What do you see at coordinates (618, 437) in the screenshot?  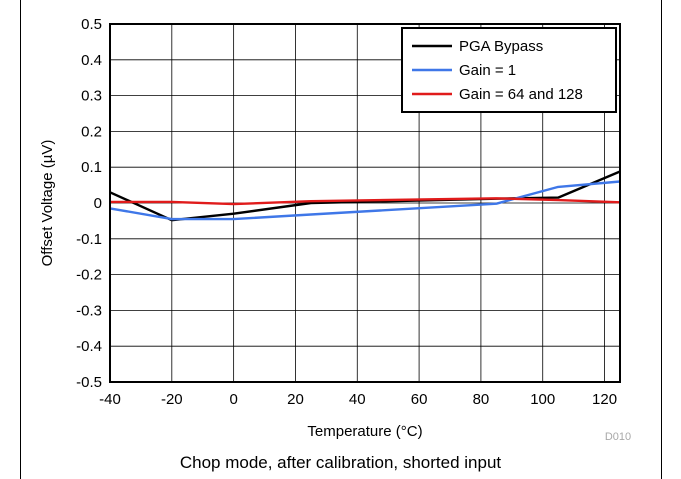 I see `figure-id-label: D010` at bounding box center [618, 437].